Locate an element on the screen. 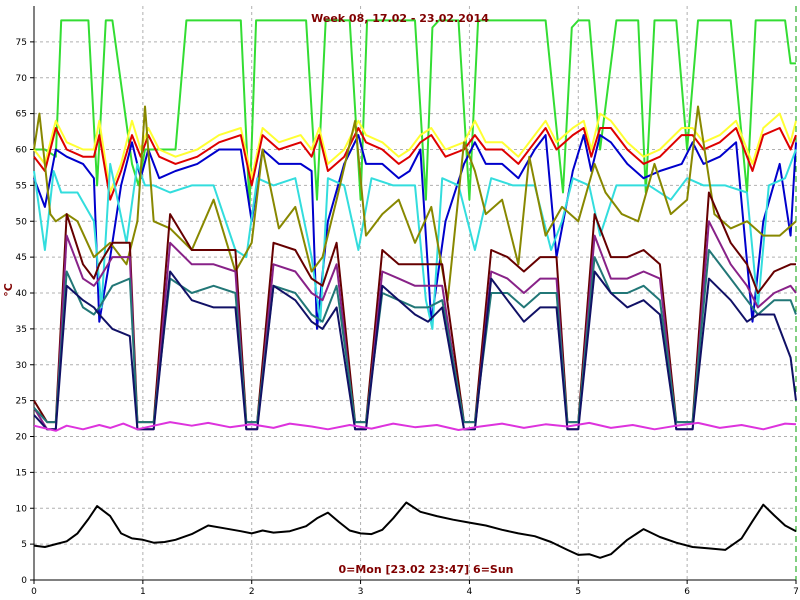 Image resolution: width=800 pixels, height=600 pixels. x-tick-label: 4 is located at coordinates (470, 592).